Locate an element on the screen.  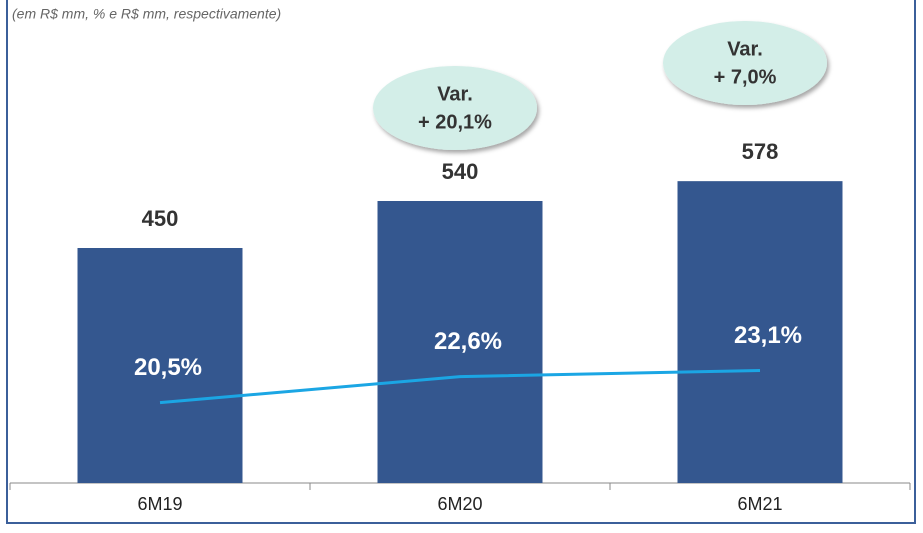
x-tick-label: 6M19 is located at coordinates (159, 504).